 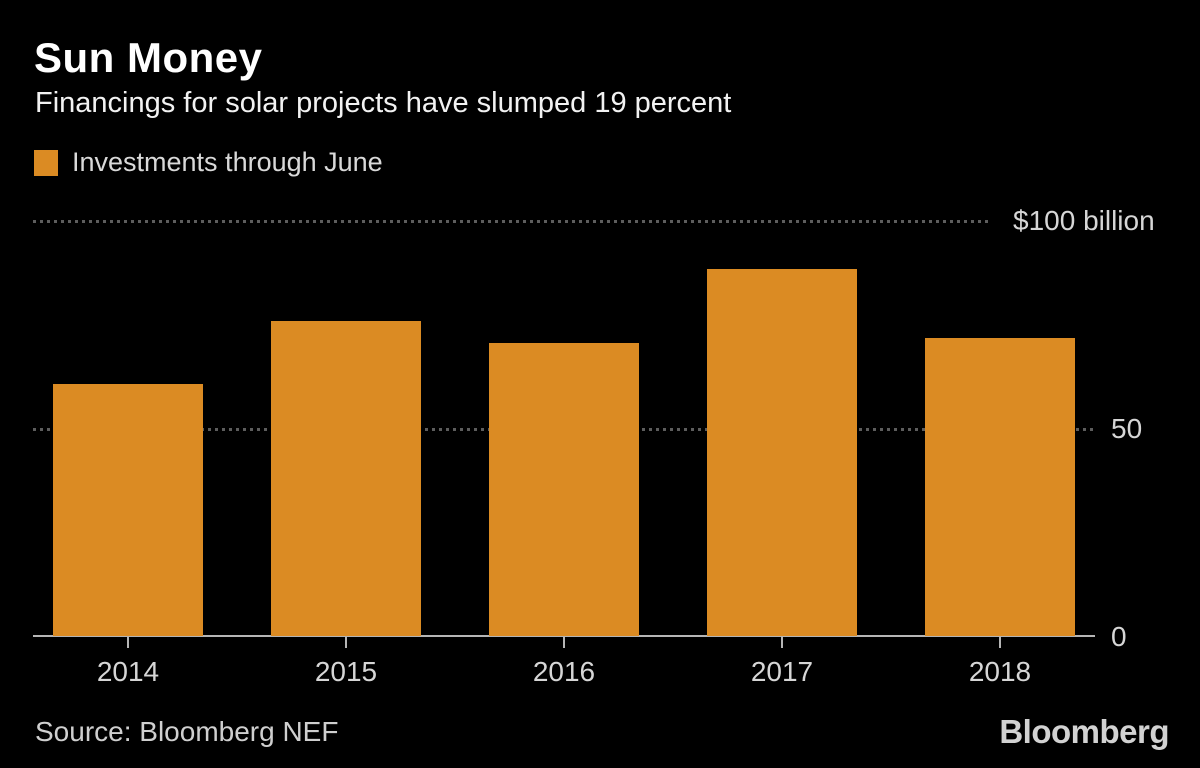 What do you see at coordinates (227, 162) in the screenshot?
I see `legend-label: Investments through June` at bounding box center [227, 162].